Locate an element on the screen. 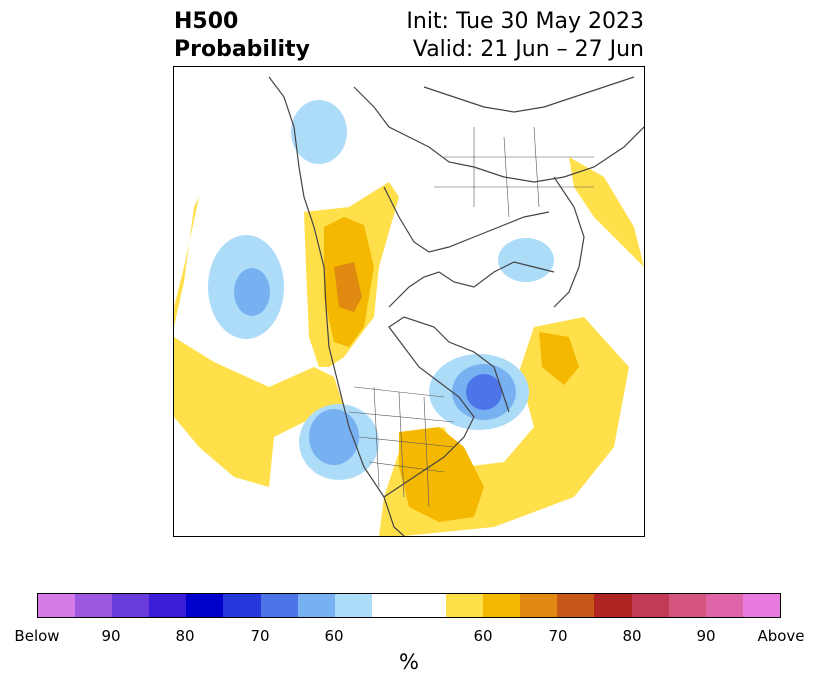 This screenshot has height=686, width=819. title-valid-period: Valid: 21 Jun – 27 Jun is located at coordinates (528, 49).